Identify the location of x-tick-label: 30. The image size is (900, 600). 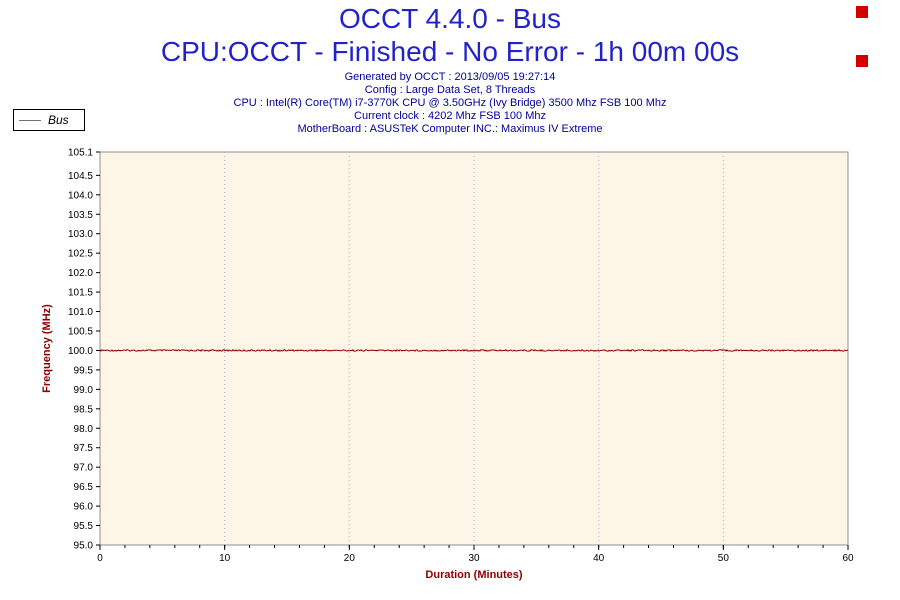
(474, 558).